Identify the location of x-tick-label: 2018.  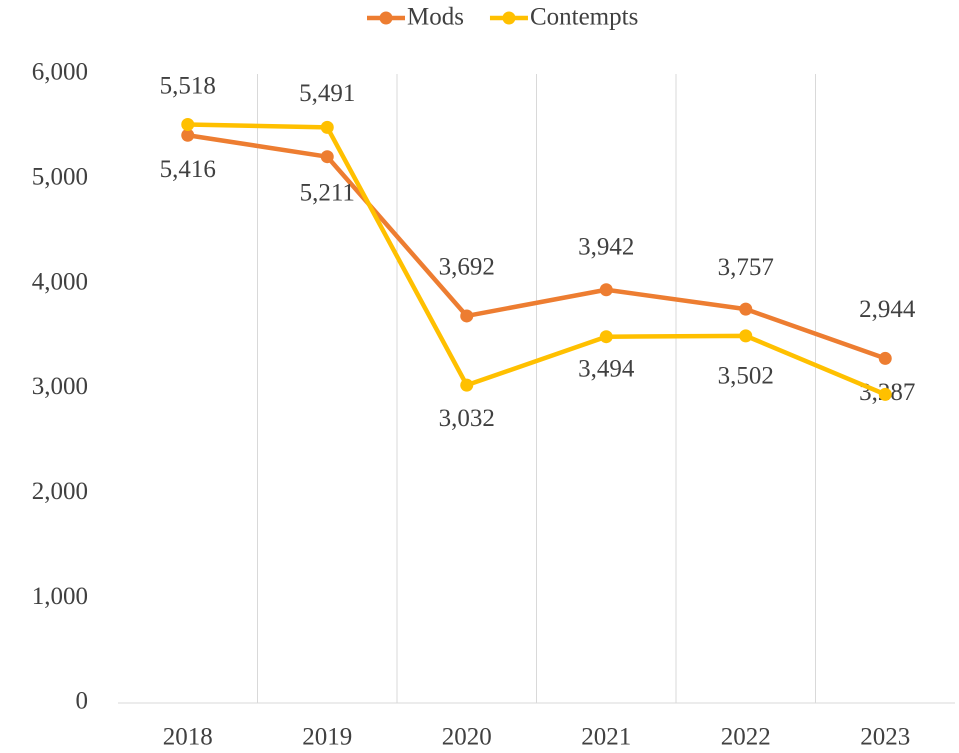
(188, 737).